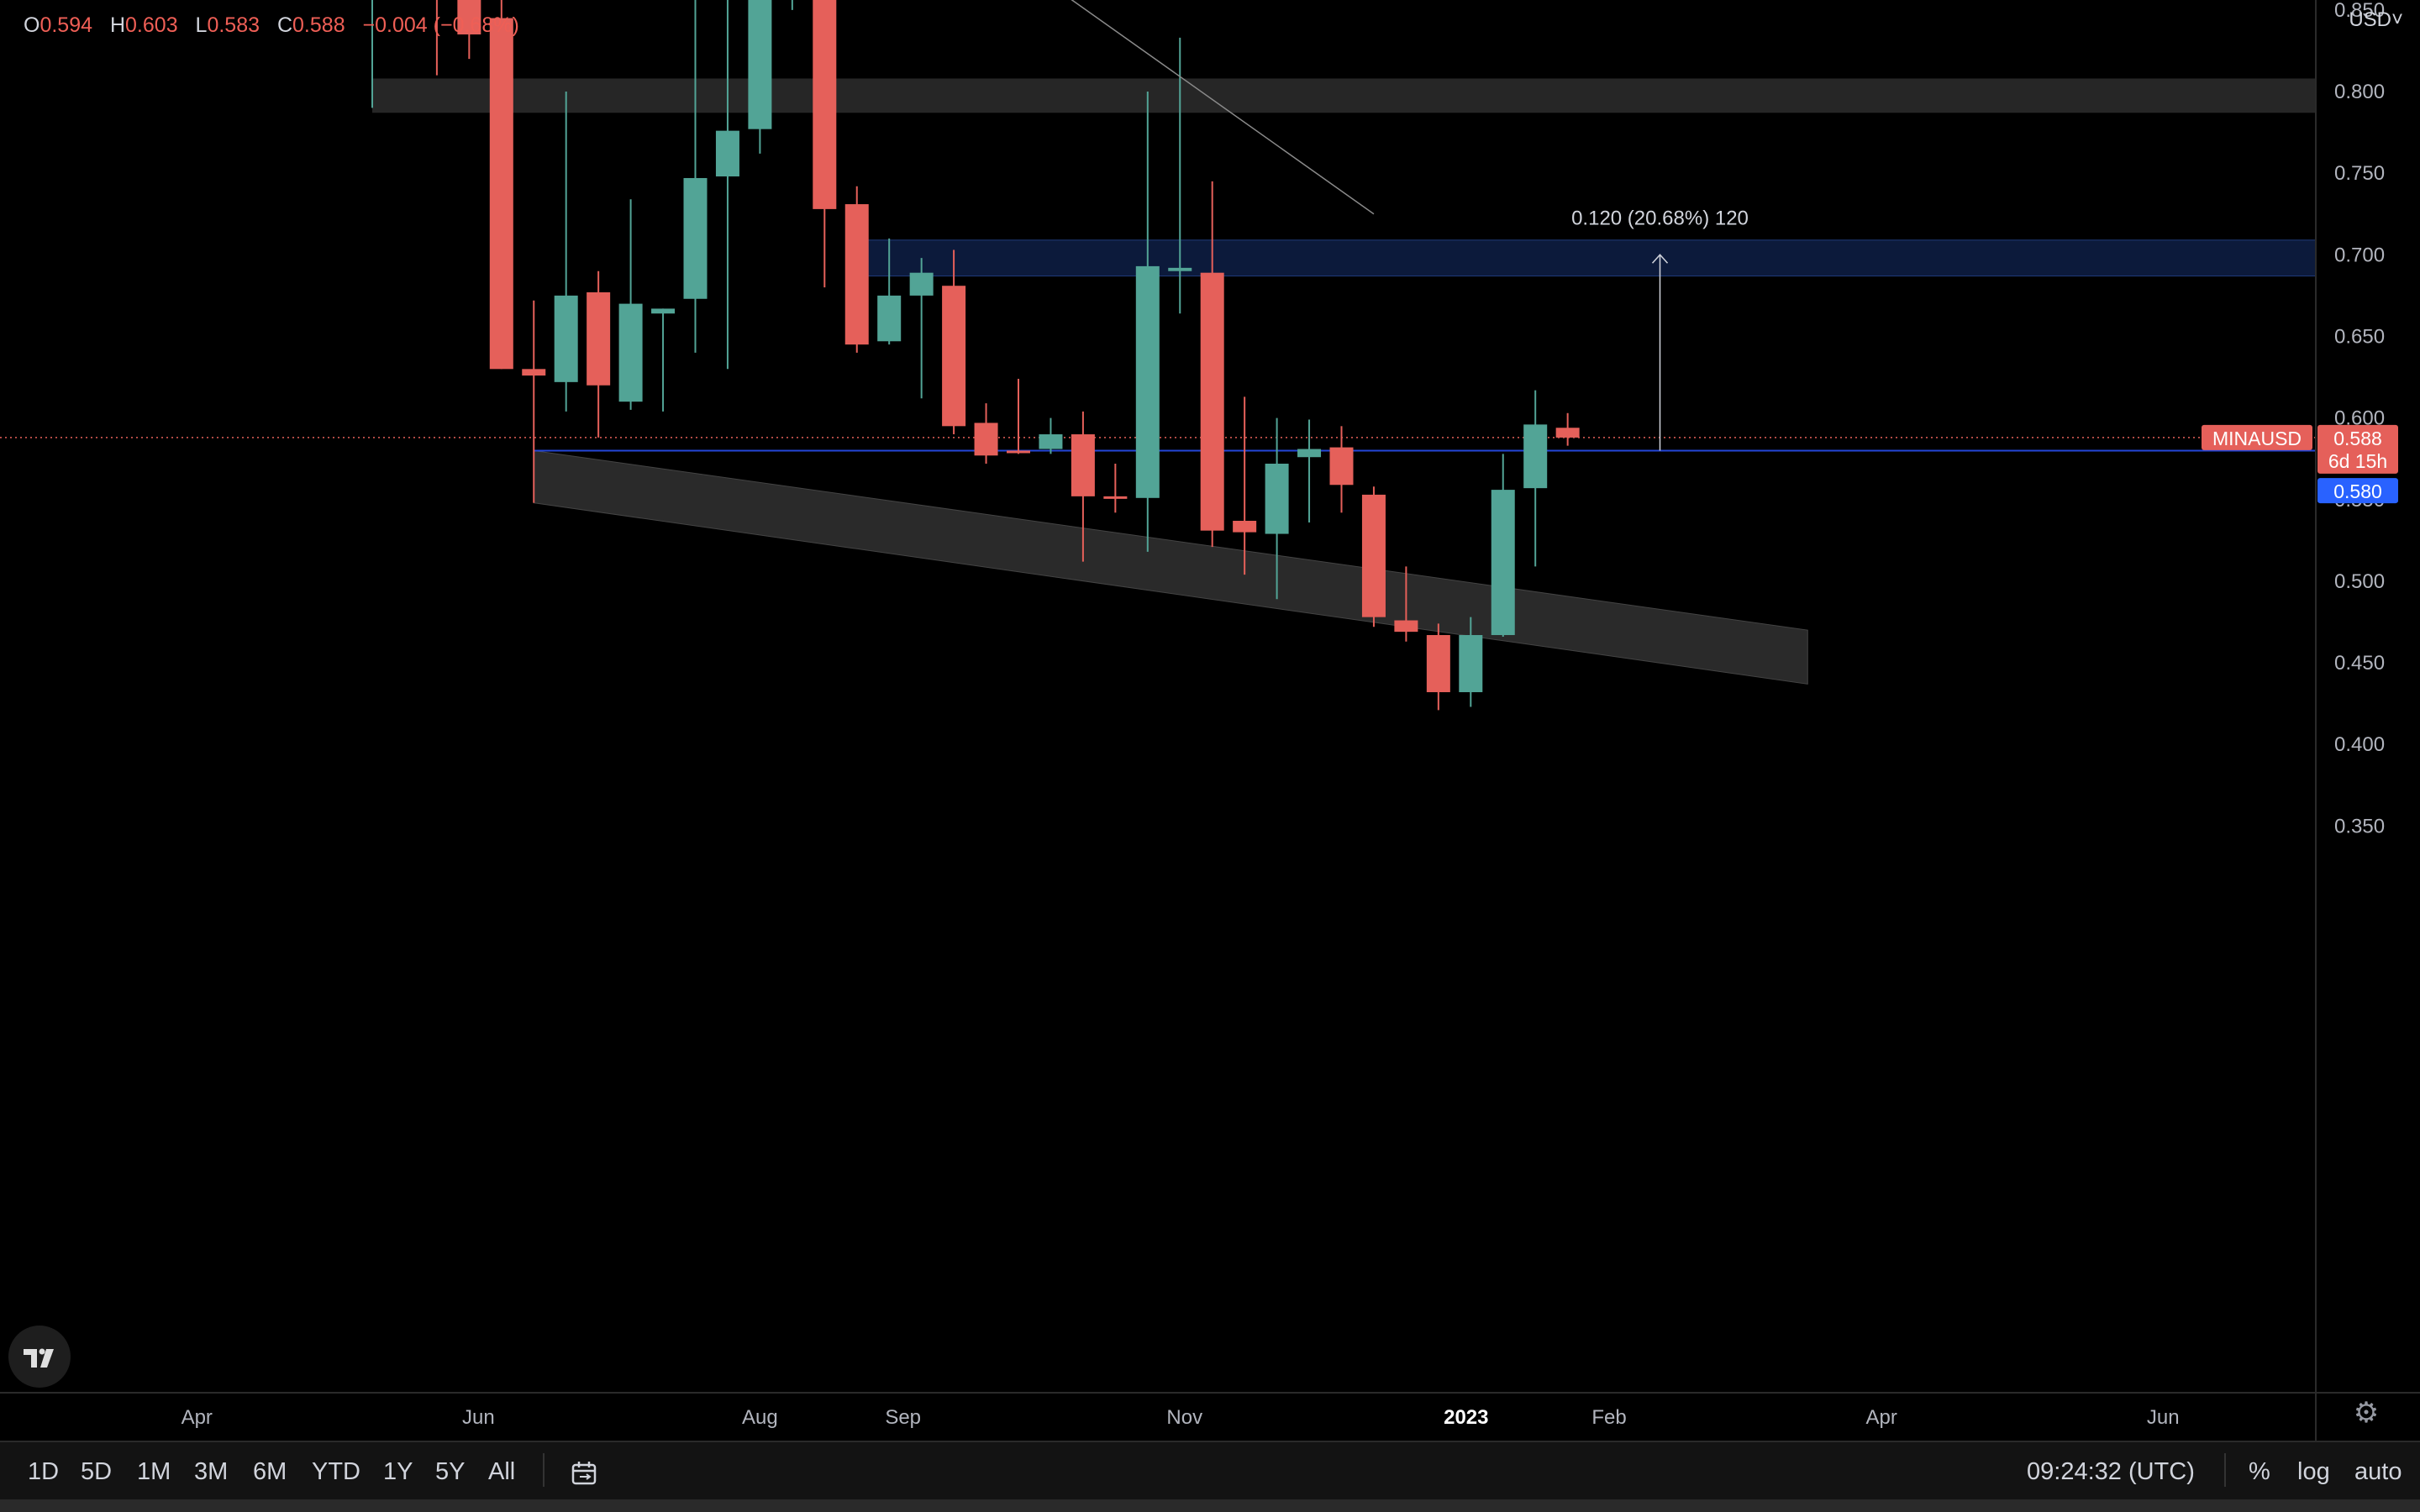 This screenshot has height=1512, width=2420. Describe the element at coordinates (2357, 438) in the screenshot. I see `last-price-tag-value: 0.588` at that location.